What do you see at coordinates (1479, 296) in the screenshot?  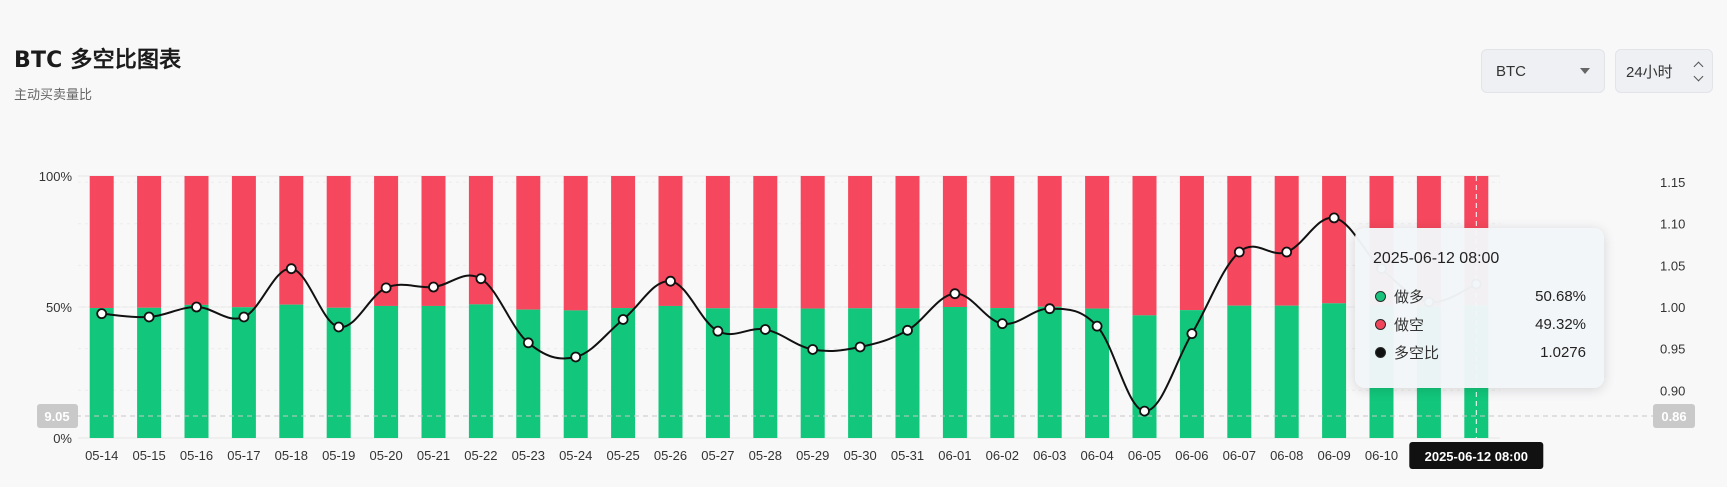 I see `tooltip-row: 做多 50.68%` at bounding box center [1479, 296].